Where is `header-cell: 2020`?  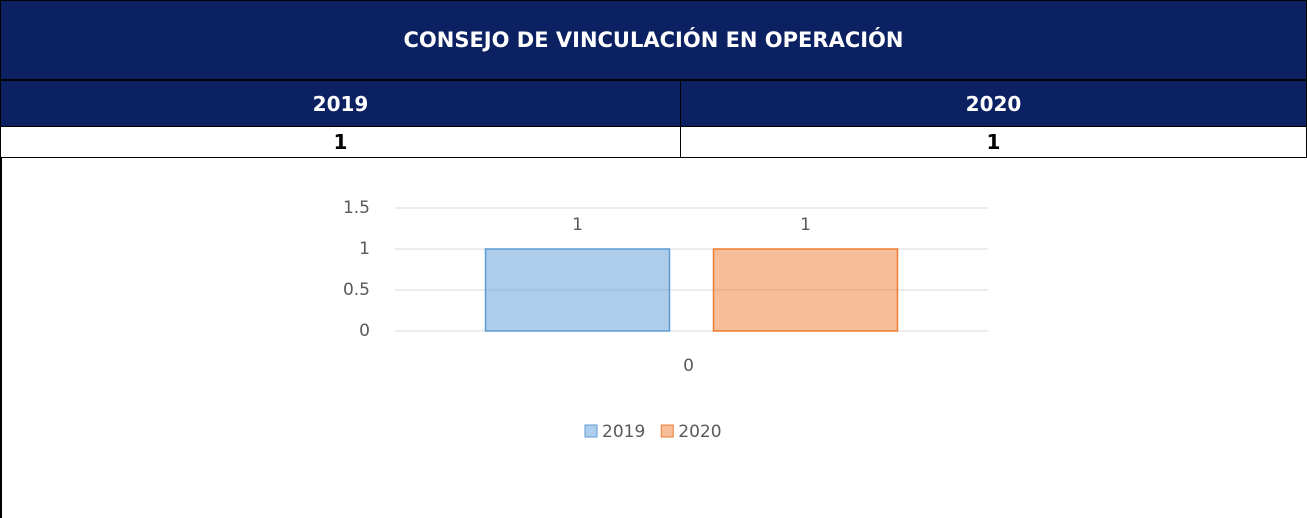
header-cell: 2020 is located at coordinates (993, 103).